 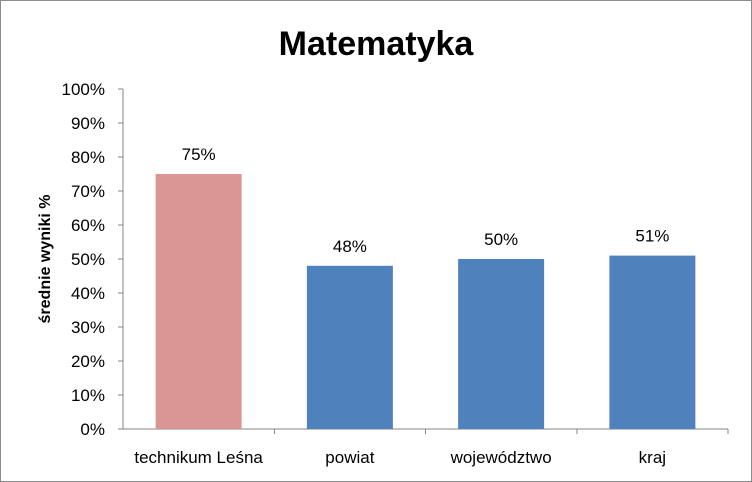 I want to click on y-tick-label: 90%, so click(x=88, y=123).